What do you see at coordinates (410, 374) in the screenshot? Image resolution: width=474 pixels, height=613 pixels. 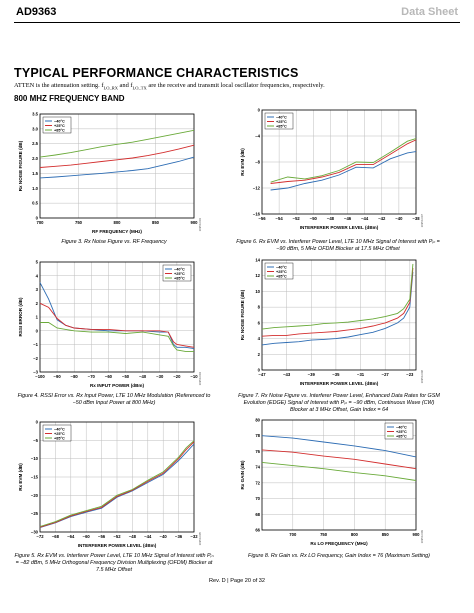 I see `x-tick-label: −23` at bounding box center [410, 374].